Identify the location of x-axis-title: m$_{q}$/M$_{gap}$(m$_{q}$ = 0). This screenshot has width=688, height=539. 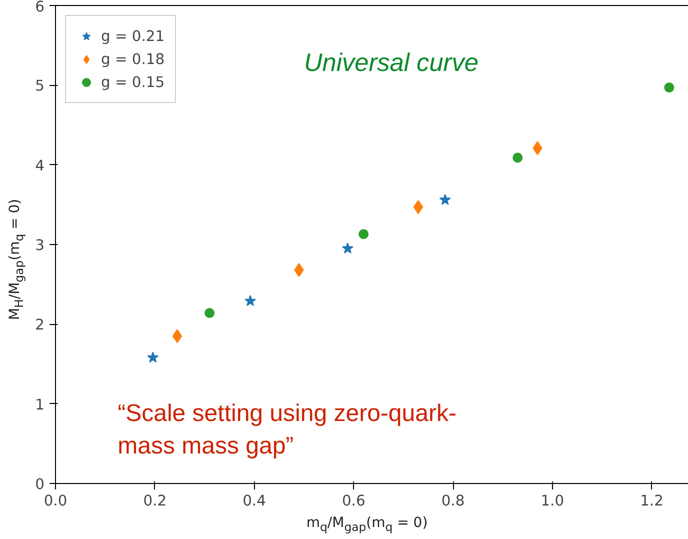
(367, 525).